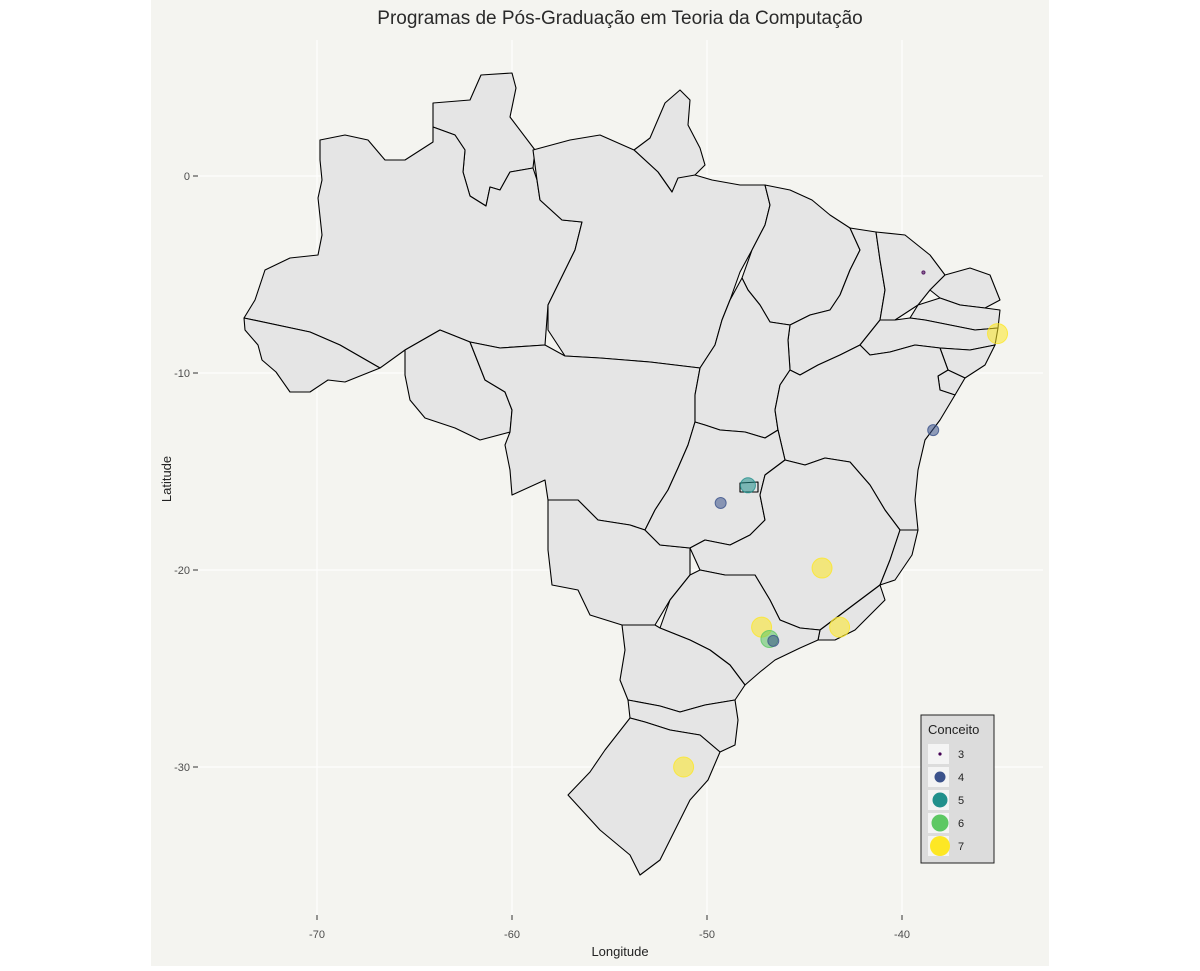 Image resolution: width=1200 pixels, height=971 pixels. I want to click on legend-label: 7, so click(961, 847).